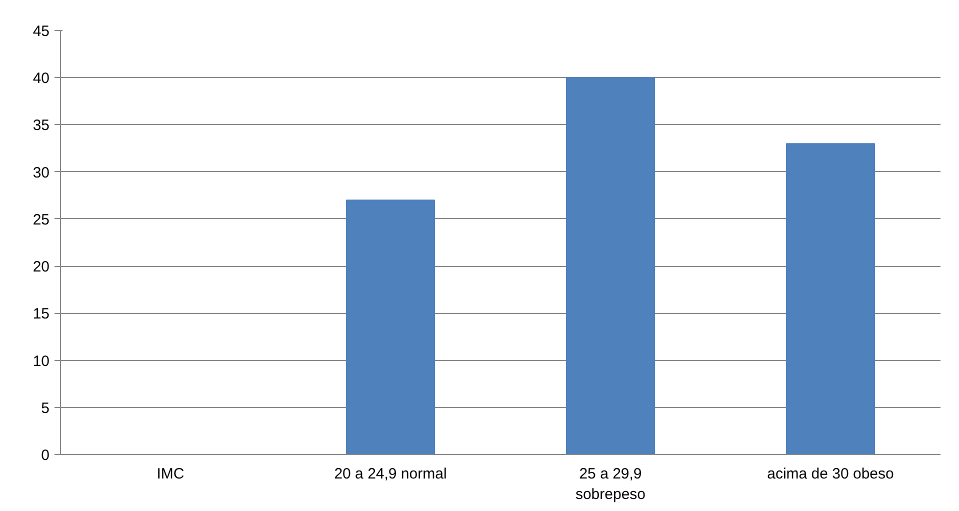  I want to click on y-tick-label: 0, so click(45, 455).